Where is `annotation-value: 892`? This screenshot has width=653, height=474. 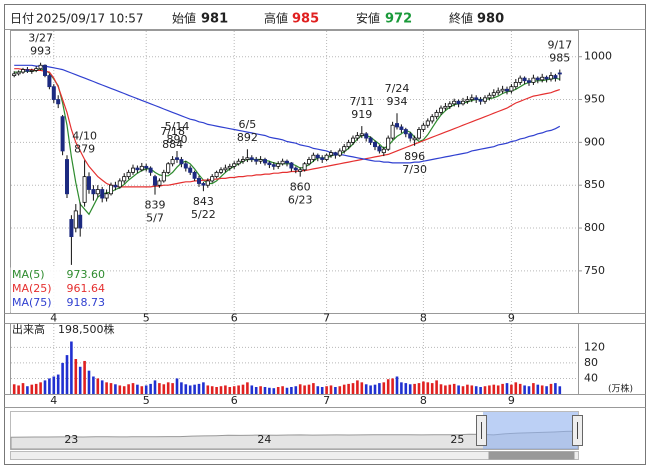
annotation-value: 892 is located at coordinates (247, 137).